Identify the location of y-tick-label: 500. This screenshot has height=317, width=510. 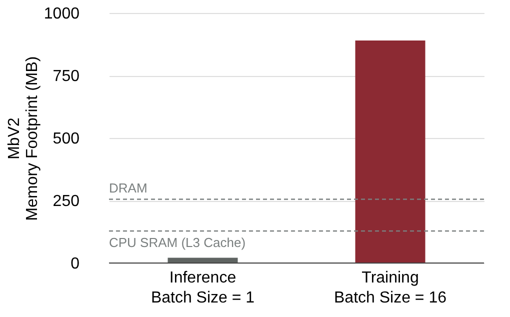
(66, 139).